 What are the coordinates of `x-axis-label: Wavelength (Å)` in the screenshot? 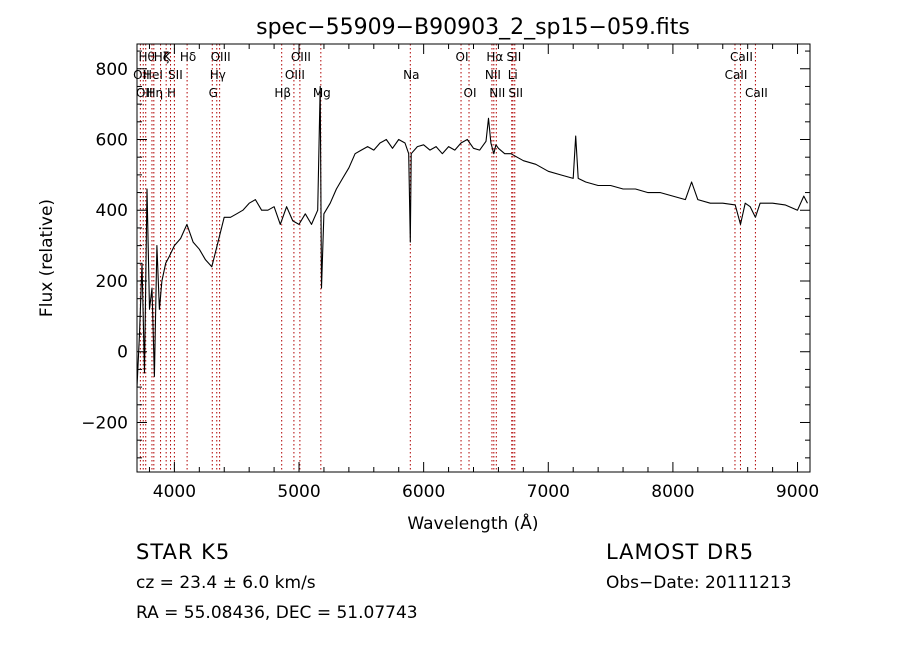 It's located at (472, 523).